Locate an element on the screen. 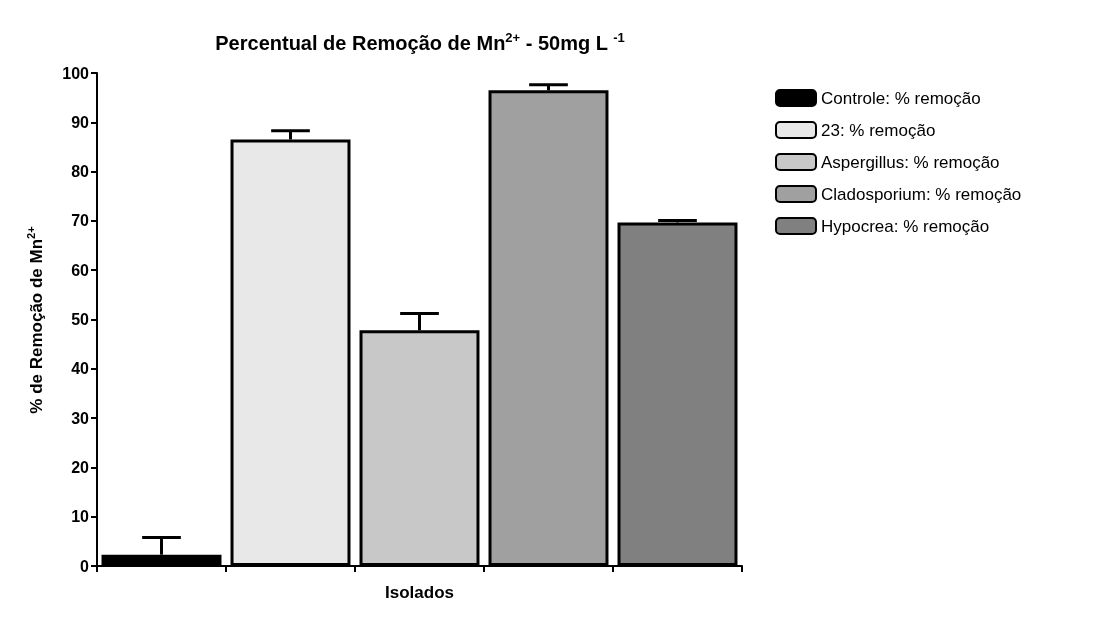 This screenshot has height=628, width=1106. y-tick-label: 90 is located at coordinates (80, 122).